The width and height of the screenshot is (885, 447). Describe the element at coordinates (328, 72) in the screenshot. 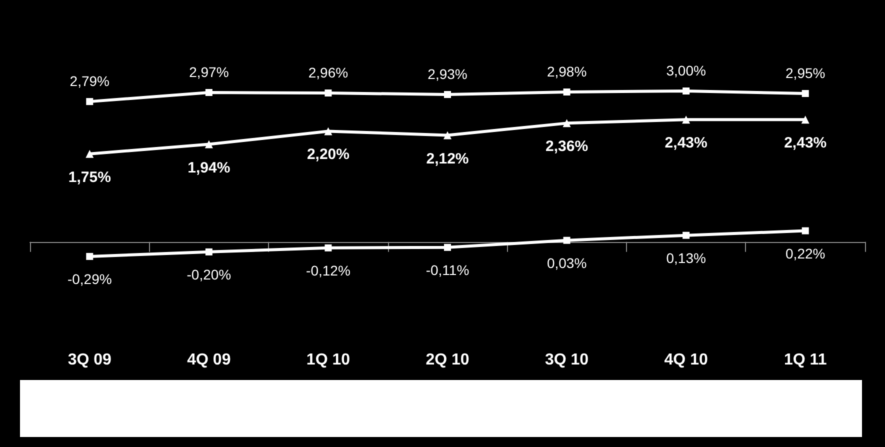

I see `data-label: 2,96%` at that location.